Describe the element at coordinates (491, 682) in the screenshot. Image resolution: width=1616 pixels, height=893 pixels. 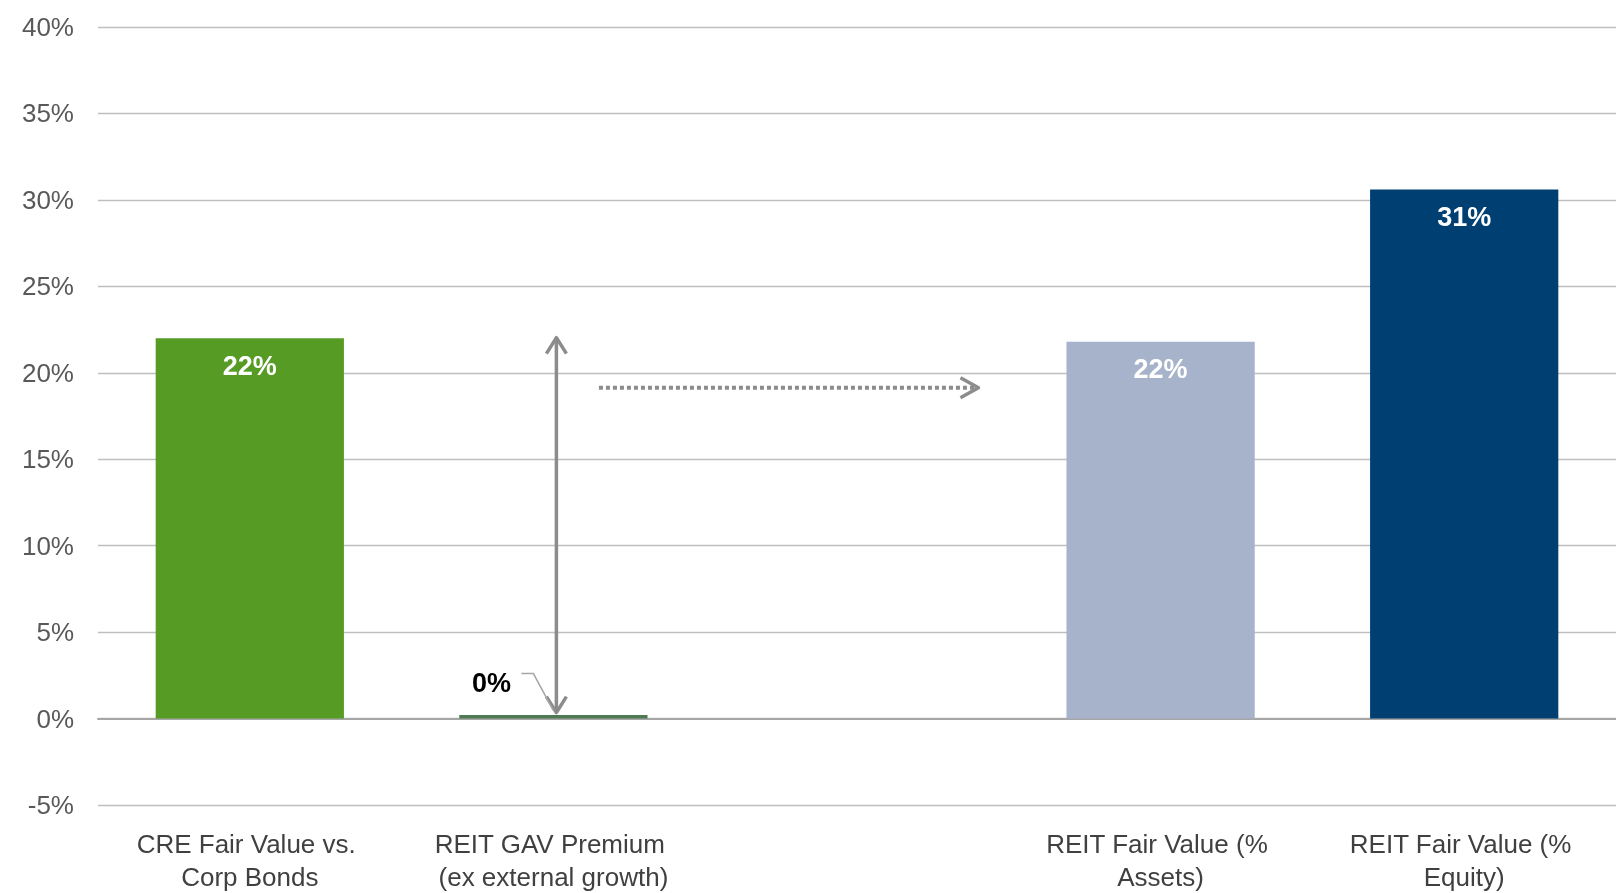
I see `data-label: 0%` at that location.